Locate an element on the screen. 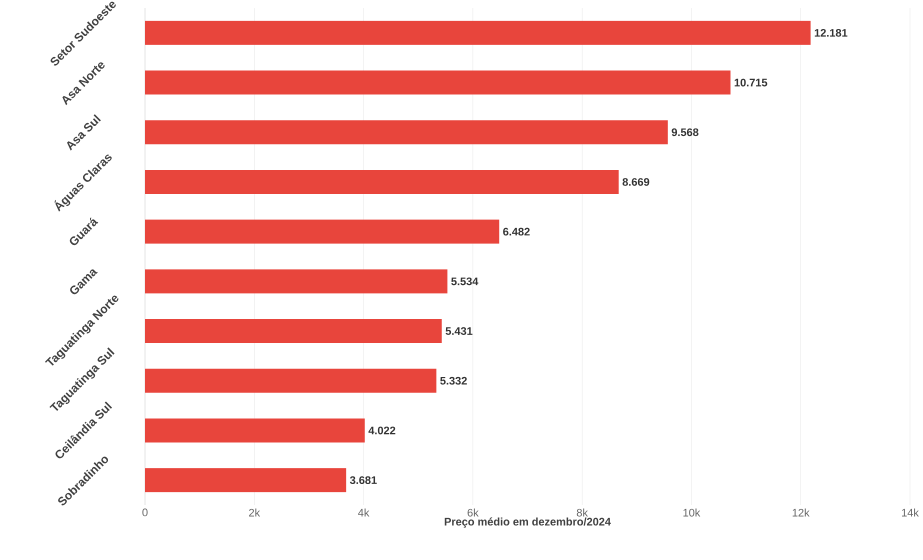 Image resolution: width=923 pixels, height=560 pixels. data-label: 5.431 is located at coordinates (459, 331).